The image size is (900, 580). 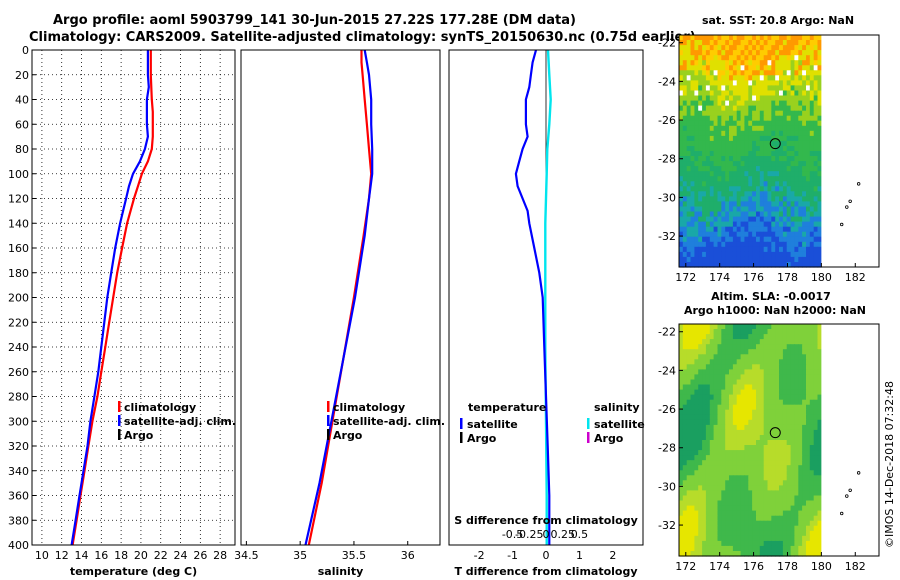 What do you see at coordinates (181, 555) in the screenshot?
I see `temp-xtick-label: 24` at bounding box center [181, 555].